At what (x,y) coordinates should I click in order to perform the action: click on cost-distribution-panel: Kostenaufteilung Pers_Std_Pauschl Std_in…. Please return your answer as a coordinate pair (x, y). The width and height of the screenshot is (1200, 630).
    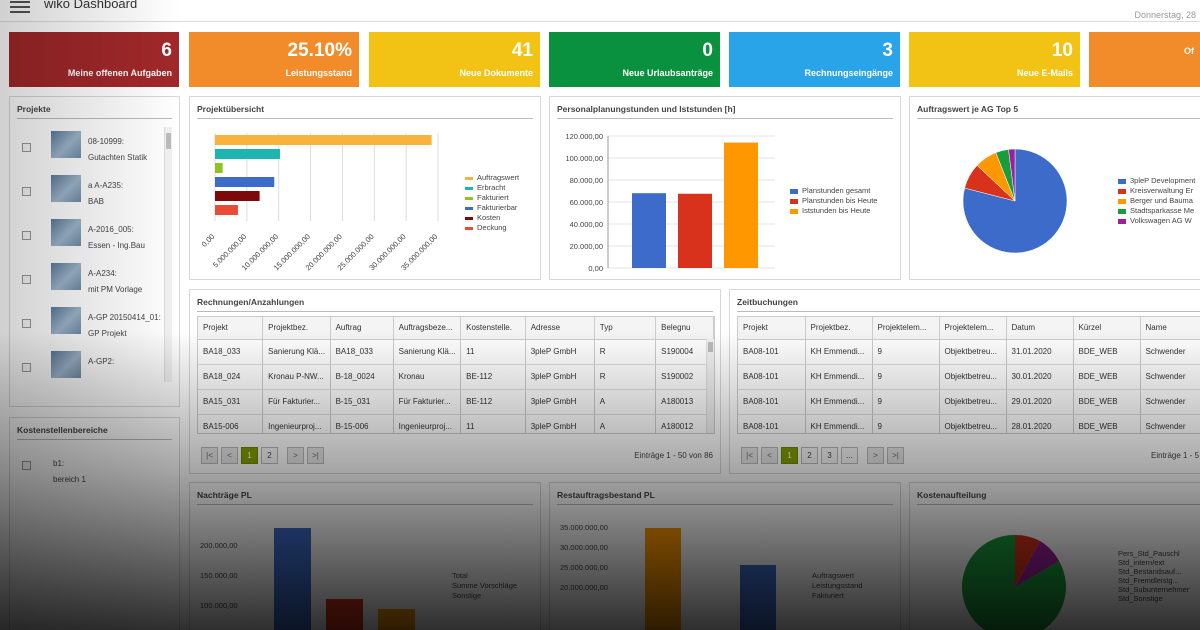
    Looking at the image, I should click on (1054, 556).